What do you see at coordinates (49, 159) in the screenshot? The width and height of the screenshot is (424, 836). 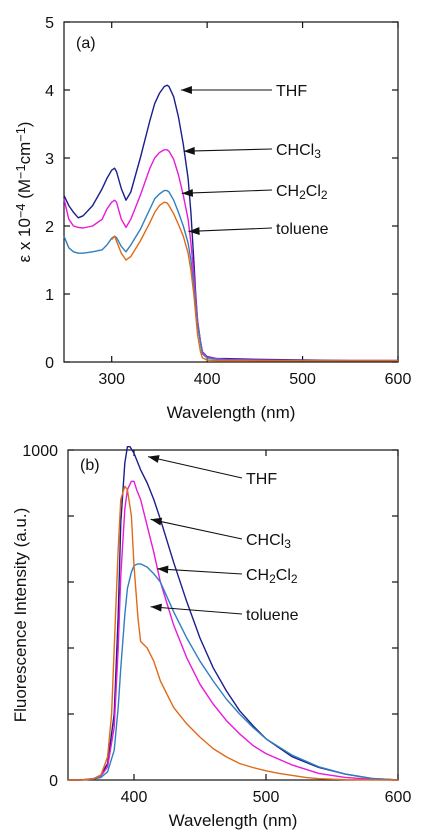 I see `y-tick-label: 3` at bounding box center [49, 159].